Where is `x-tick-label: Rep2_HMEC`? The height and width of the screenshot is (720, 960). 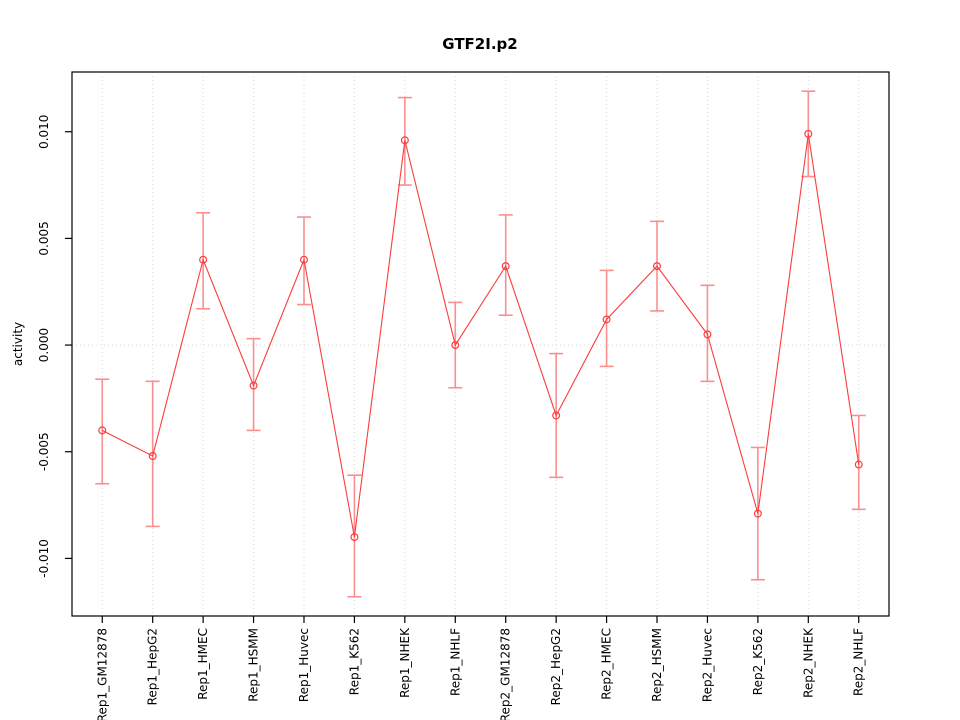 x-tick-label: Rep2_HMEC is located at coordinates (607, 664).